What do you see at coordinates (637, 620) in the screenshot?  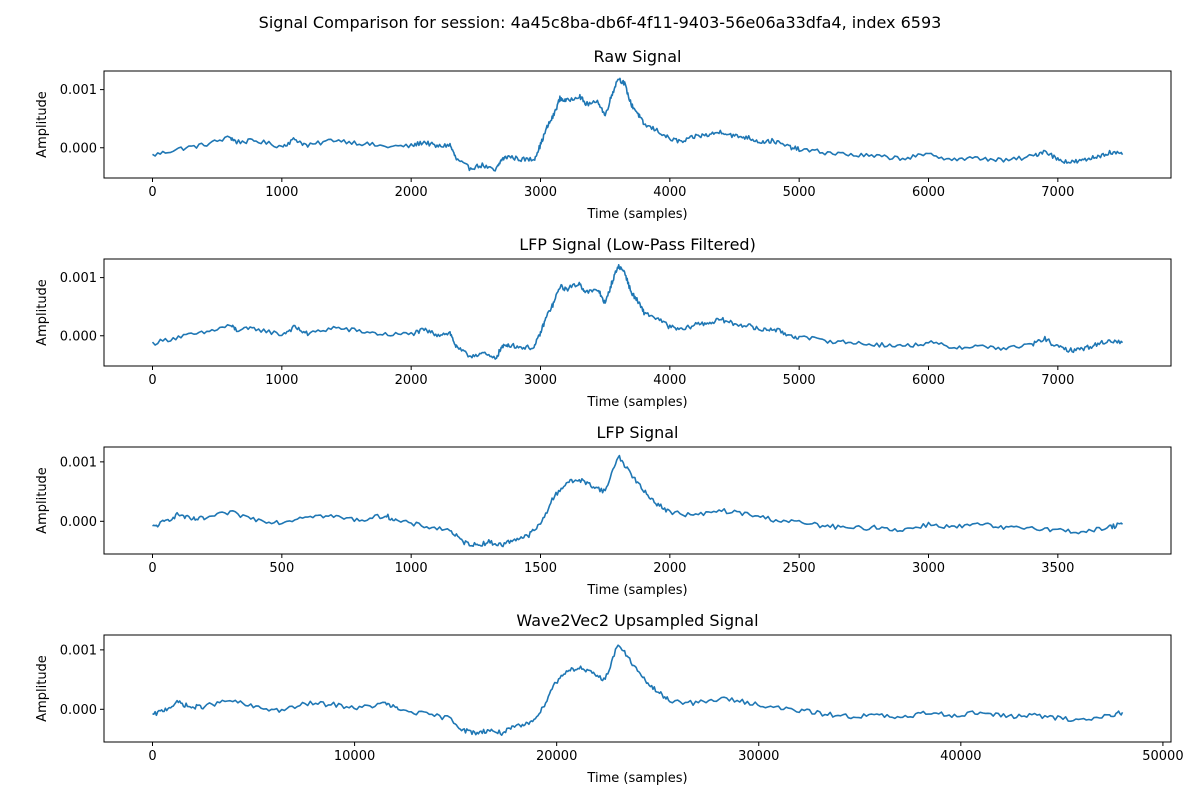 I see `subplot-title: Wave2Vec2 Upsampled Signal` at bounding box center [637, 620].